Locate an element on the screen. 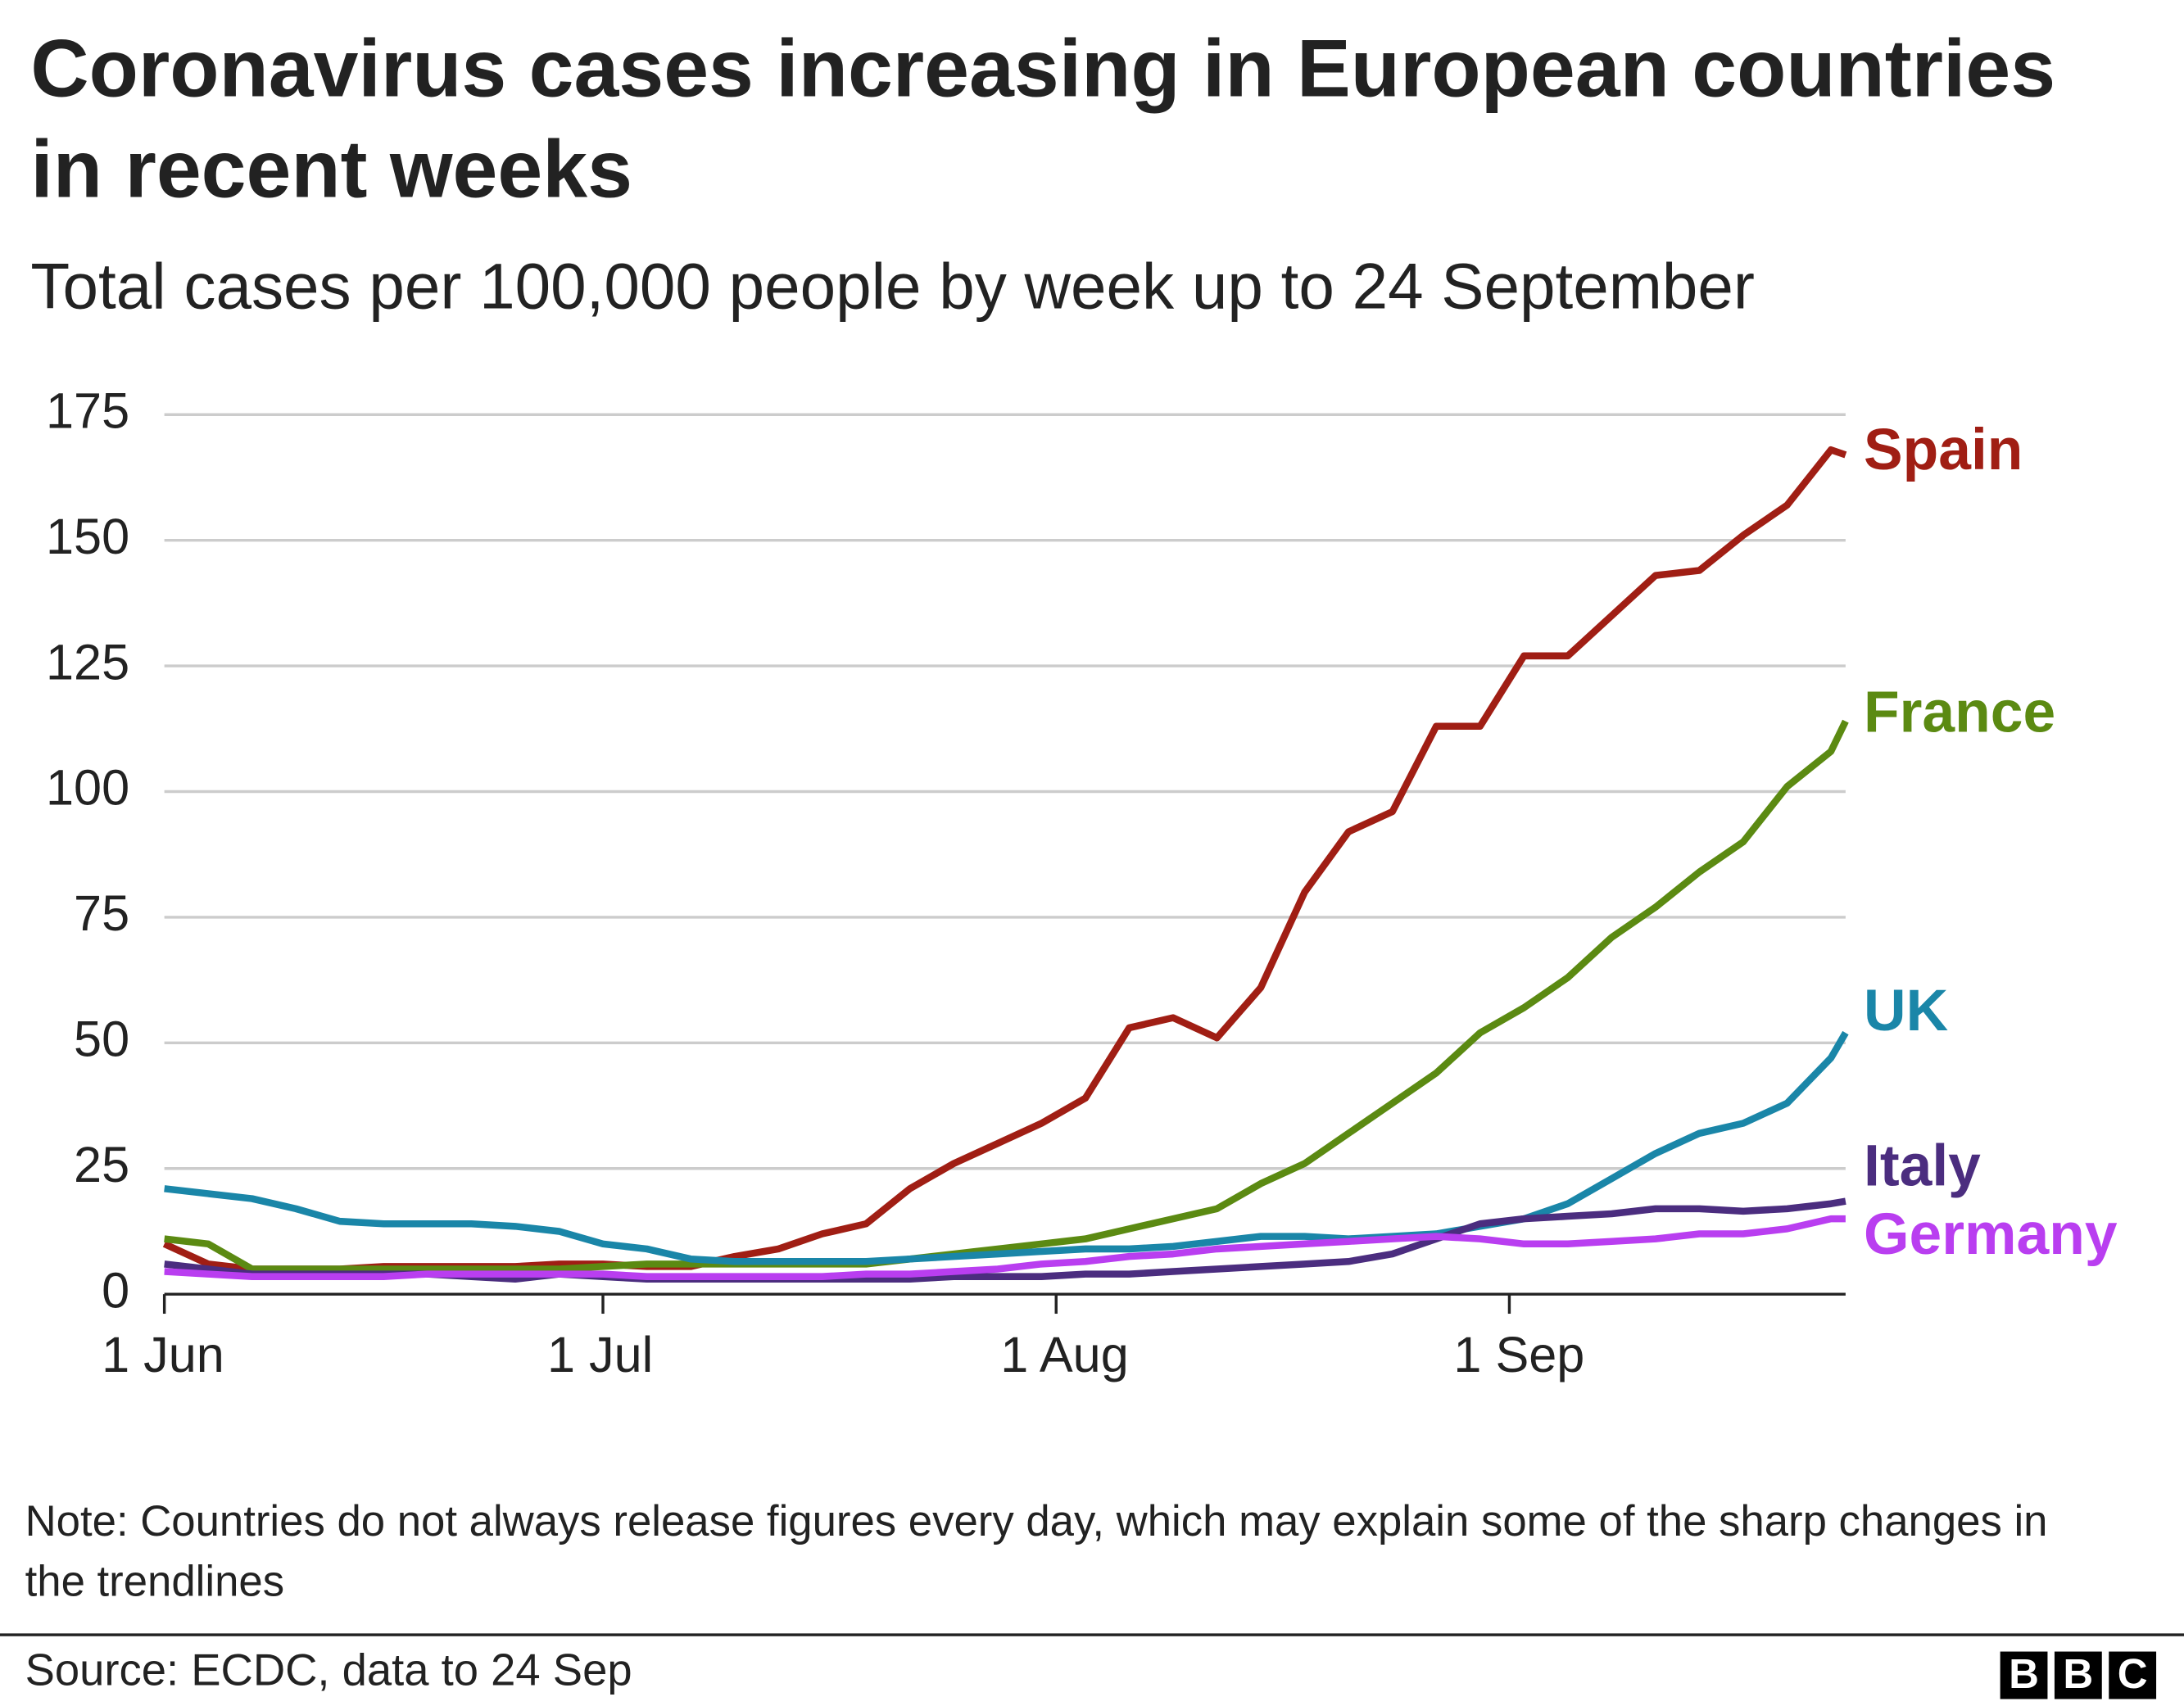  y-tick-label: 0 is located at coordinates (116, 1290).